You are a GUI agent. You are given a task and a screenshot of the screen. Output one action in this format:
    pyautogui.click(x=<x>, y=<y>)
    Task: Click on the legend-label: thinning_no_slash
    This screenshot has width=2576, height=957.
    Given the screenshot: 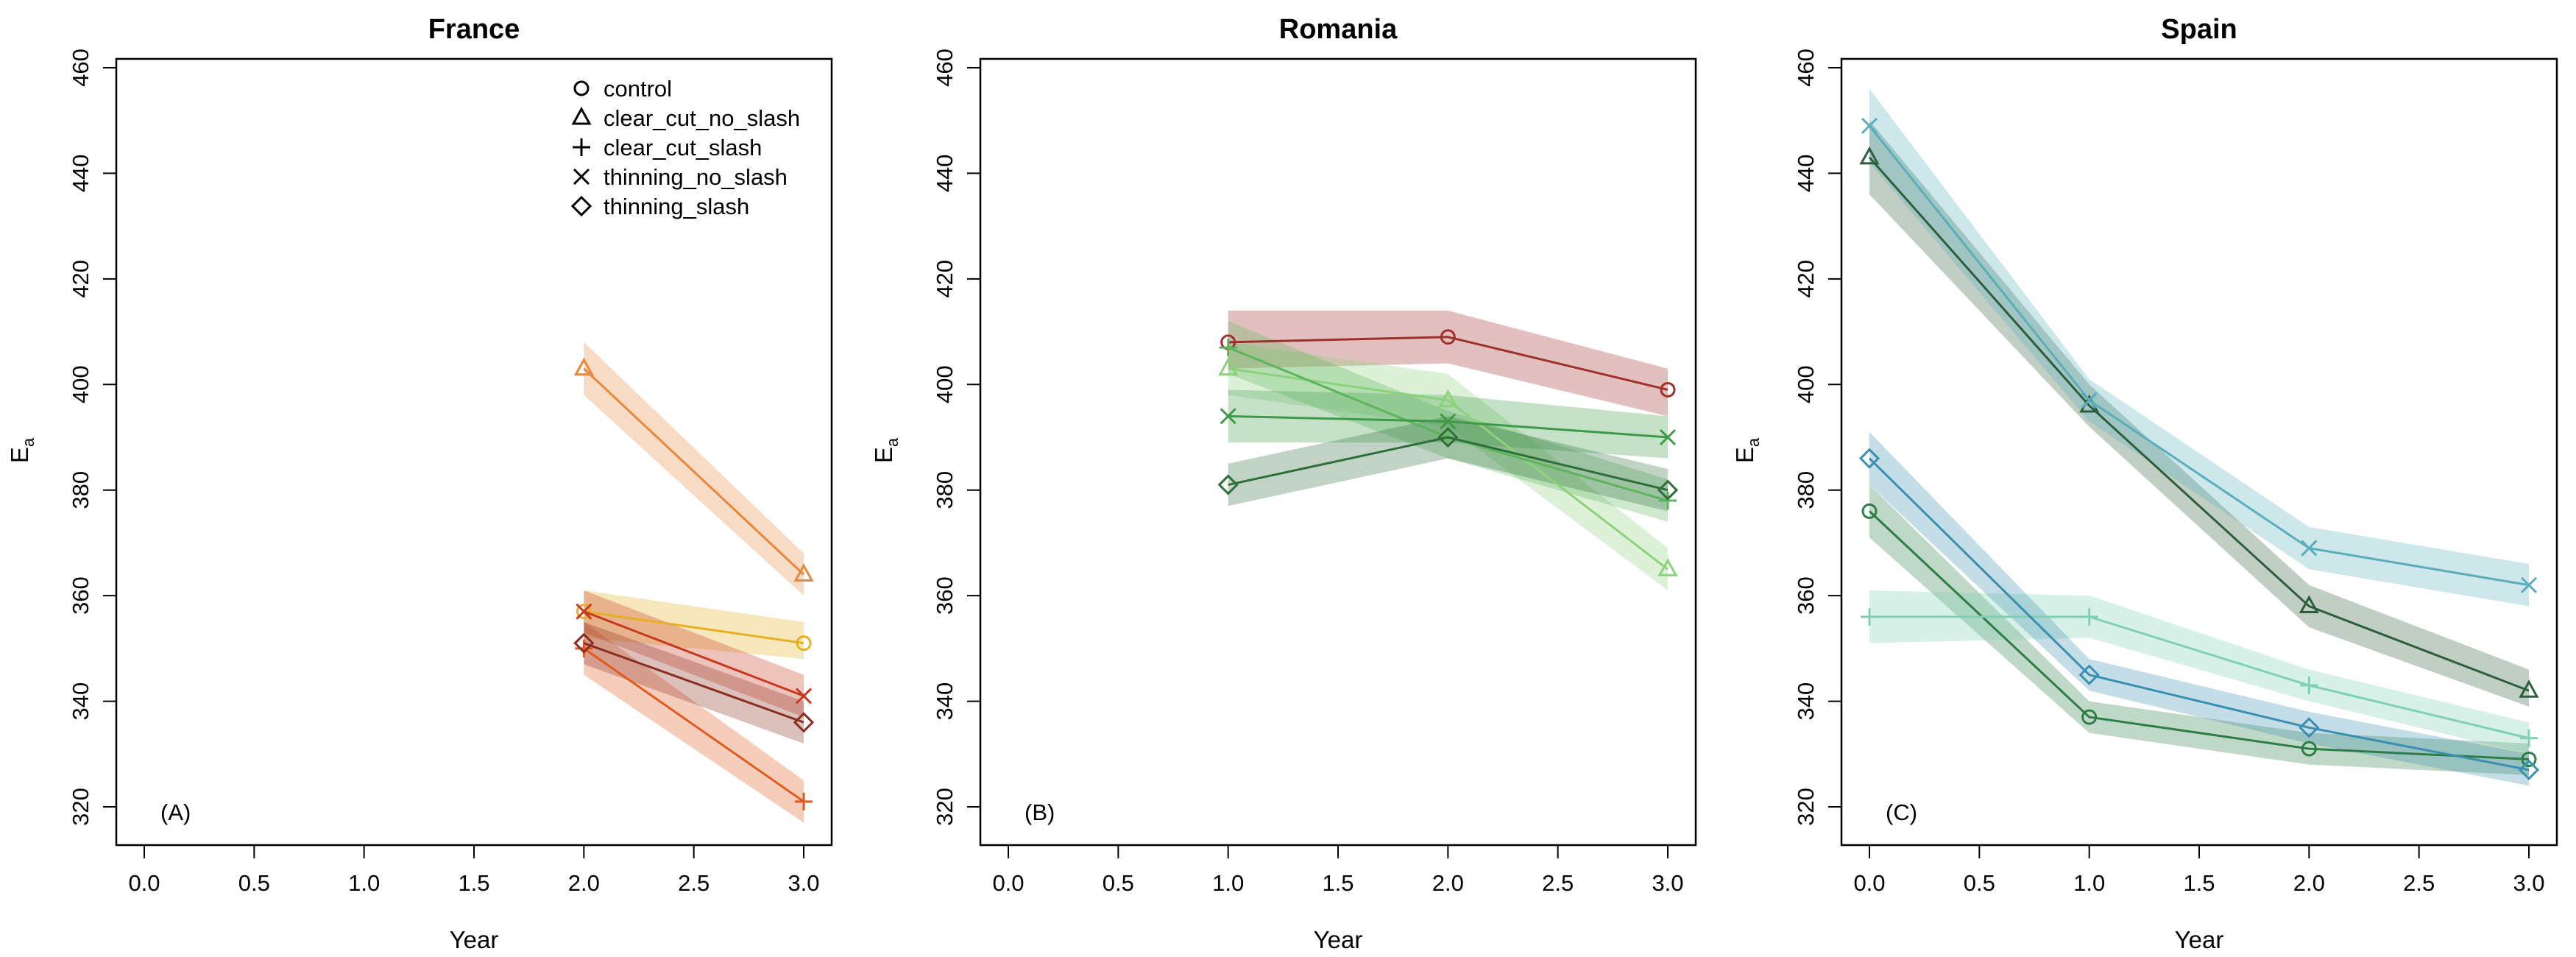 What is the action you would take?
    pyautogui.click(x=696, y=177)
    